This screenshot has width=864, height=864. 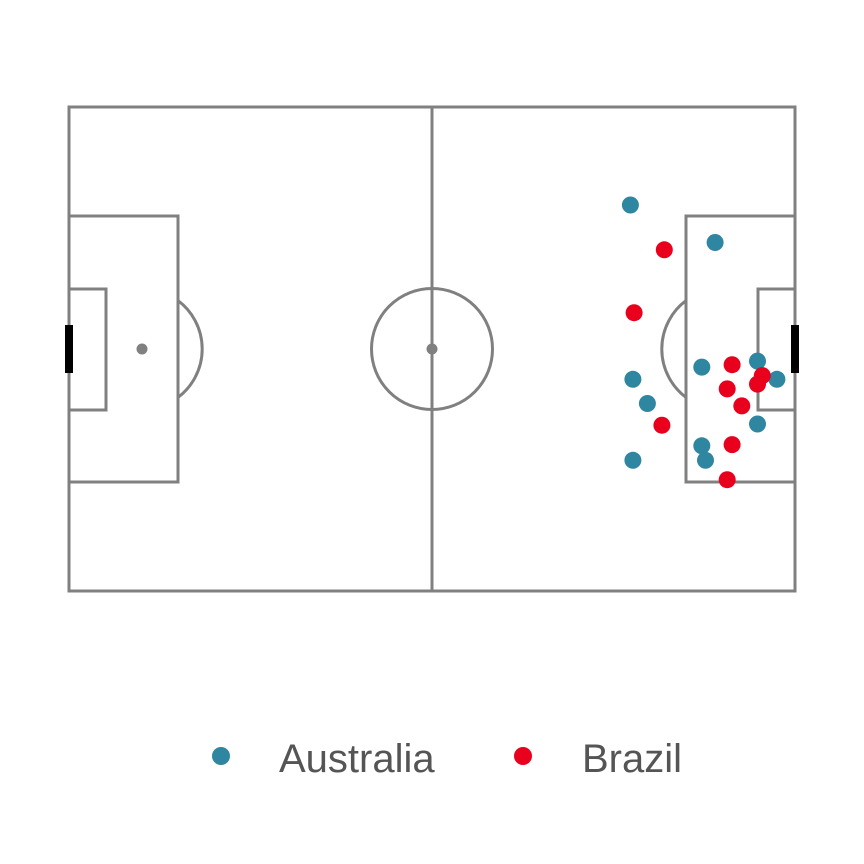 What do you see at coordinates (87, 349) in the screenshot?
I see `left-six-yard-box` at bounding box center [87, 349].